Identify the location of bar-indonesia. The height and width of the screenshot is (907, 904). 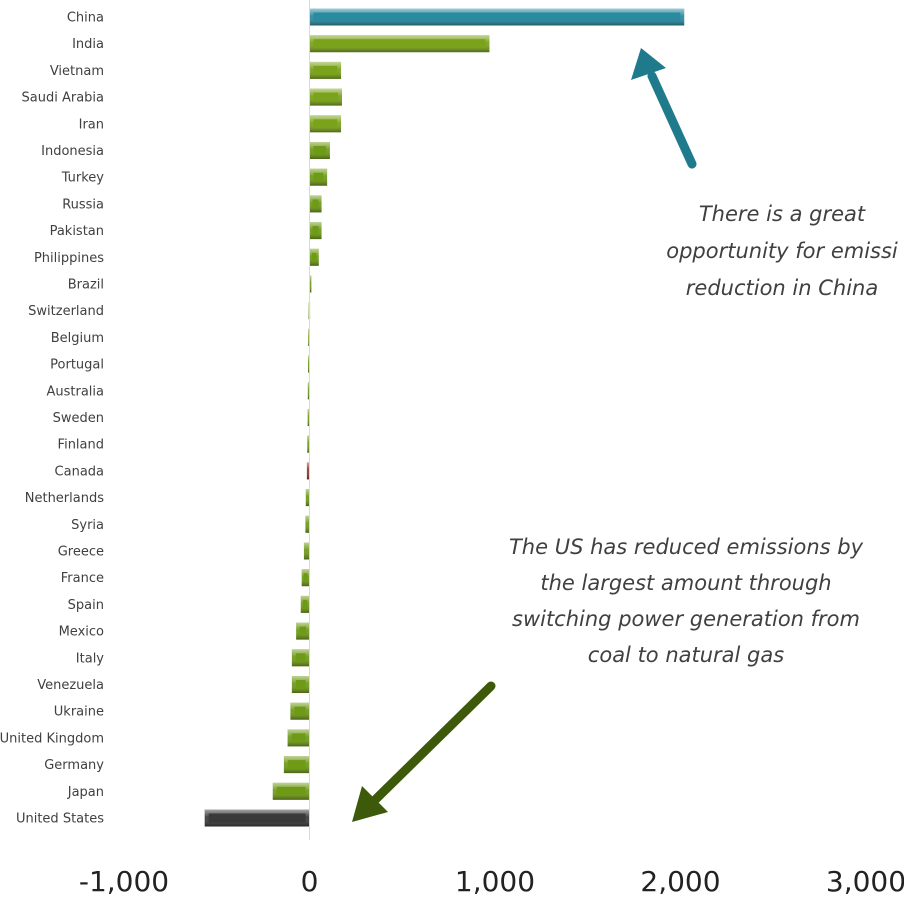
(319, 150).